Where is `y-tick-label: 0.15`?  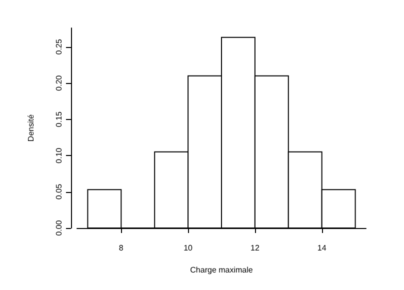 y-tick-label: 0.15 is located at coordinates (59, 119).